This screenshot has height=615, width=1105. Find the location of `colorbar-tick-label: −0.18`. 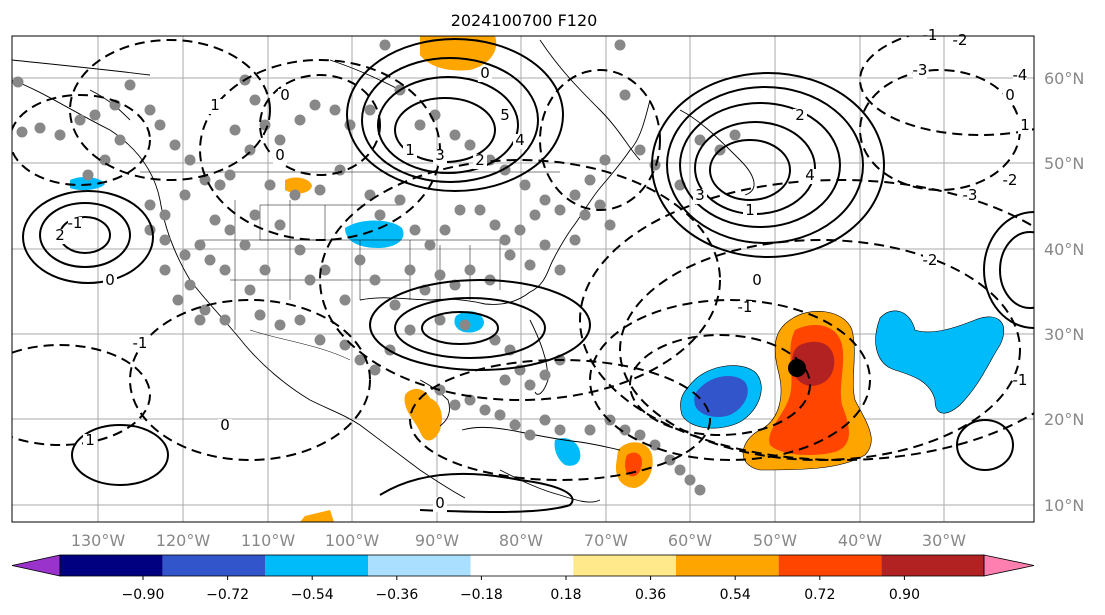

colorbar-tick-label: −0.18 is located at coordinates (481, 595).